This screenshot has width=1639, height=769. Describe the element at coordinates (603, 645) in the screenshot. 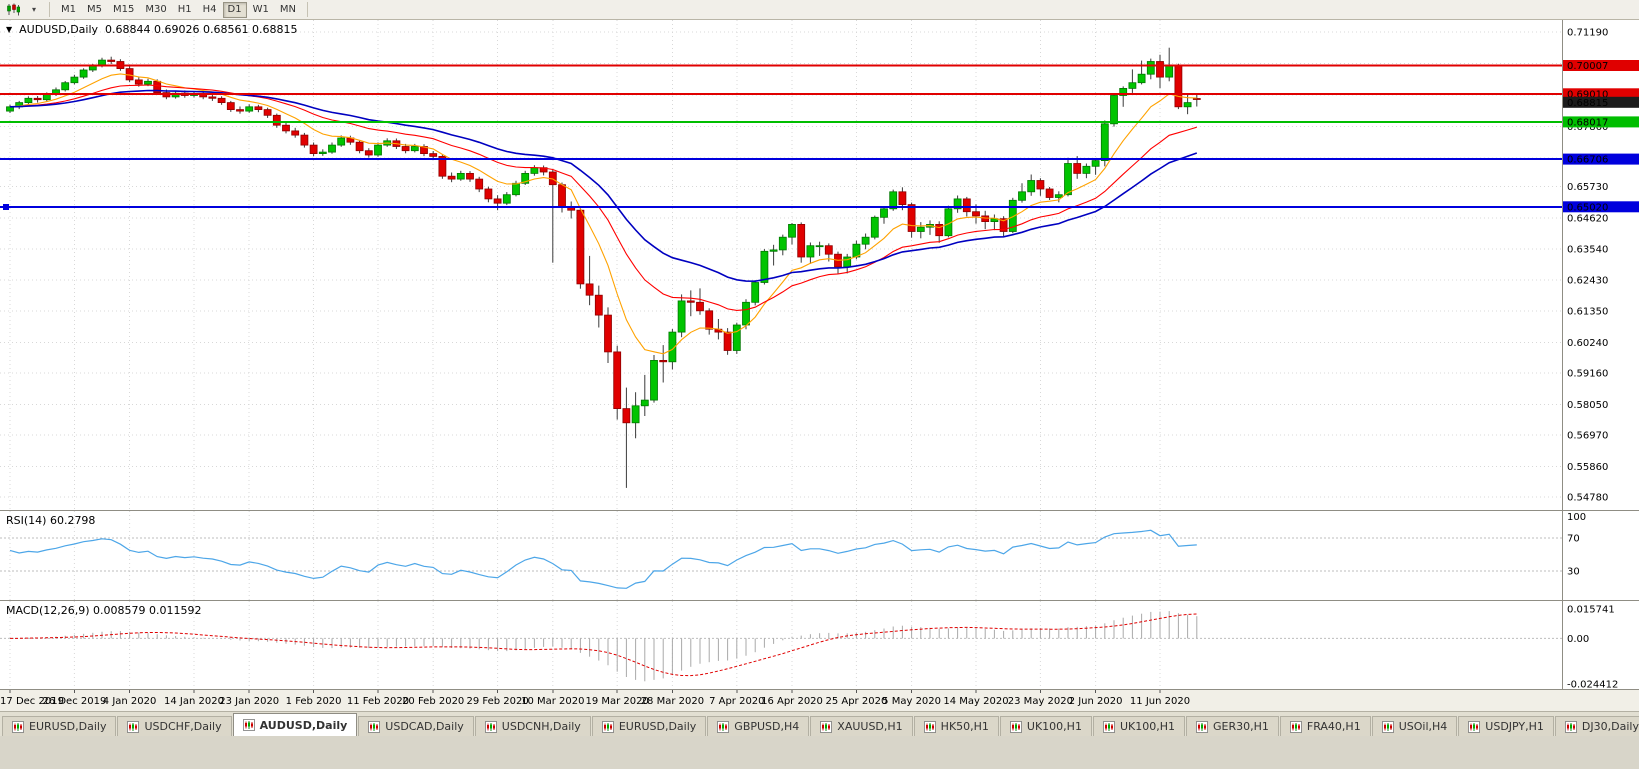

I see `macd-signal-line` at that location.